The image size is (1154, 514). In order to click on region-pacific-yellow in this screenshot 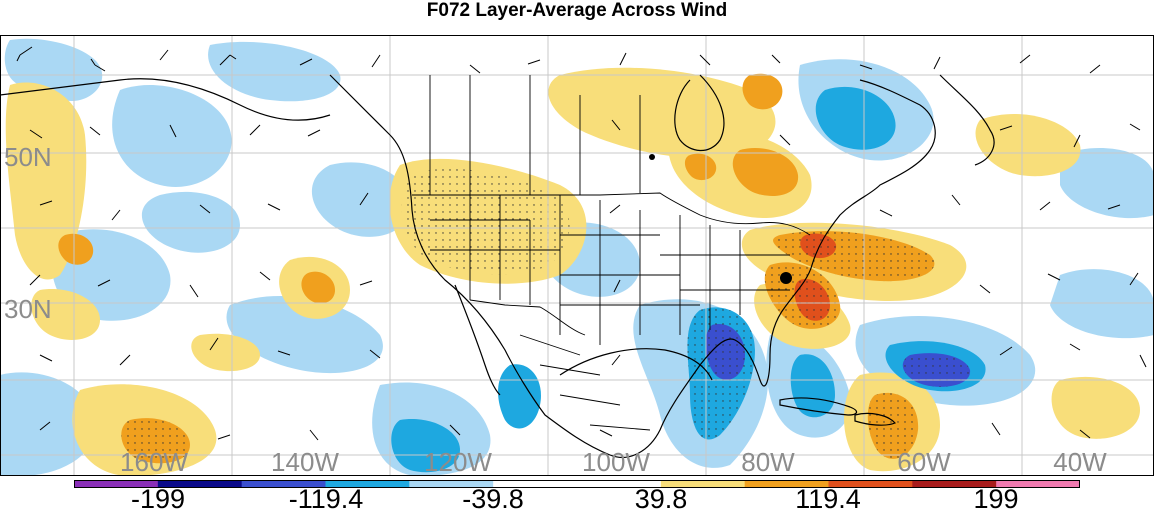, I will do `click(65, 314)`.